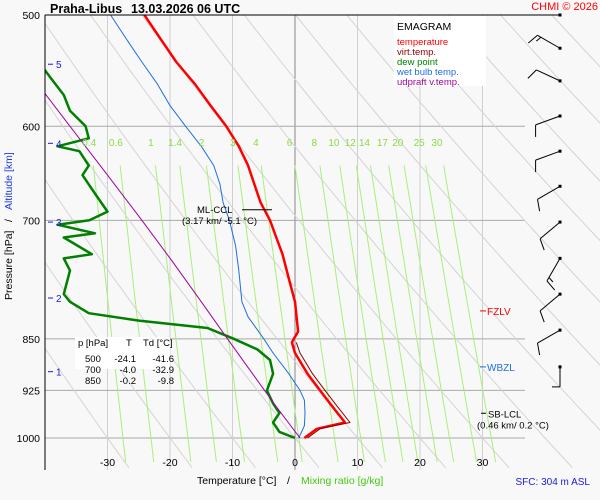 The height and width of the screenshot is (500, 600). Describe the element at coordinates (128, 370) in the screenshot. I see `table-cell-t: -4.0` at that location.